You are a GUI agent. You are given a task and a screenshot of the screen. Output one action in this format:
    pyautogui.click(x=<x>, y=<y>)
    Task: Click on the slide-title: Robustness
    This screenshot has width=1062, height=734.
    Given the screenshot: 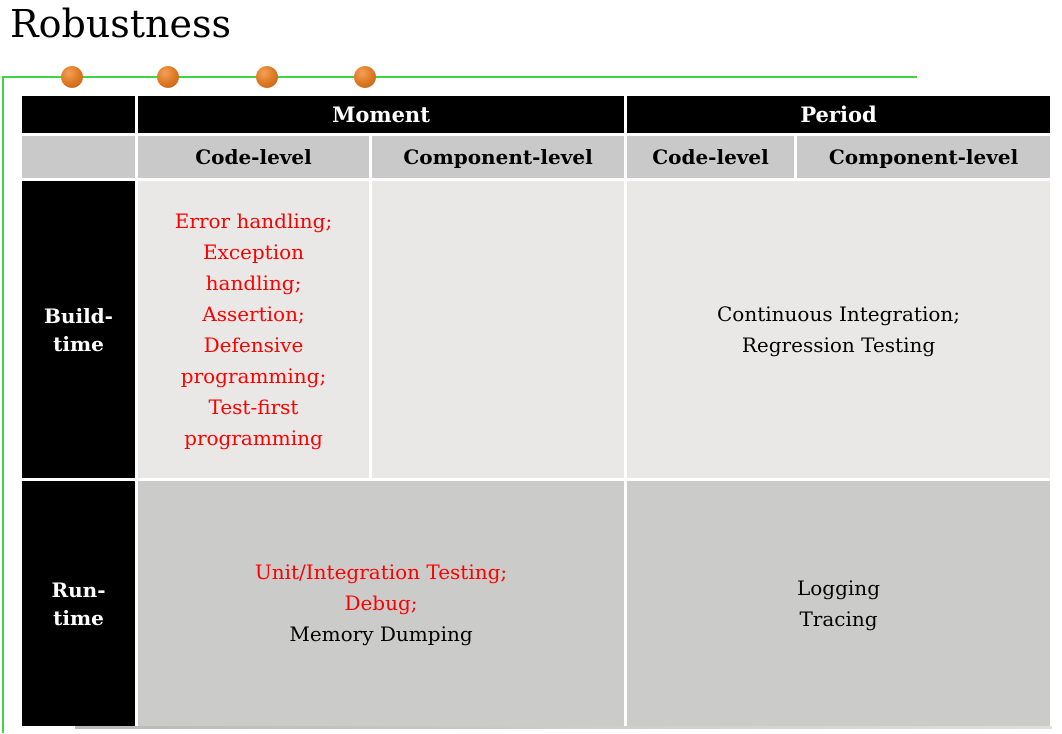 What is the action you would take?
    pyautogui.click(x=121, y=24)
    